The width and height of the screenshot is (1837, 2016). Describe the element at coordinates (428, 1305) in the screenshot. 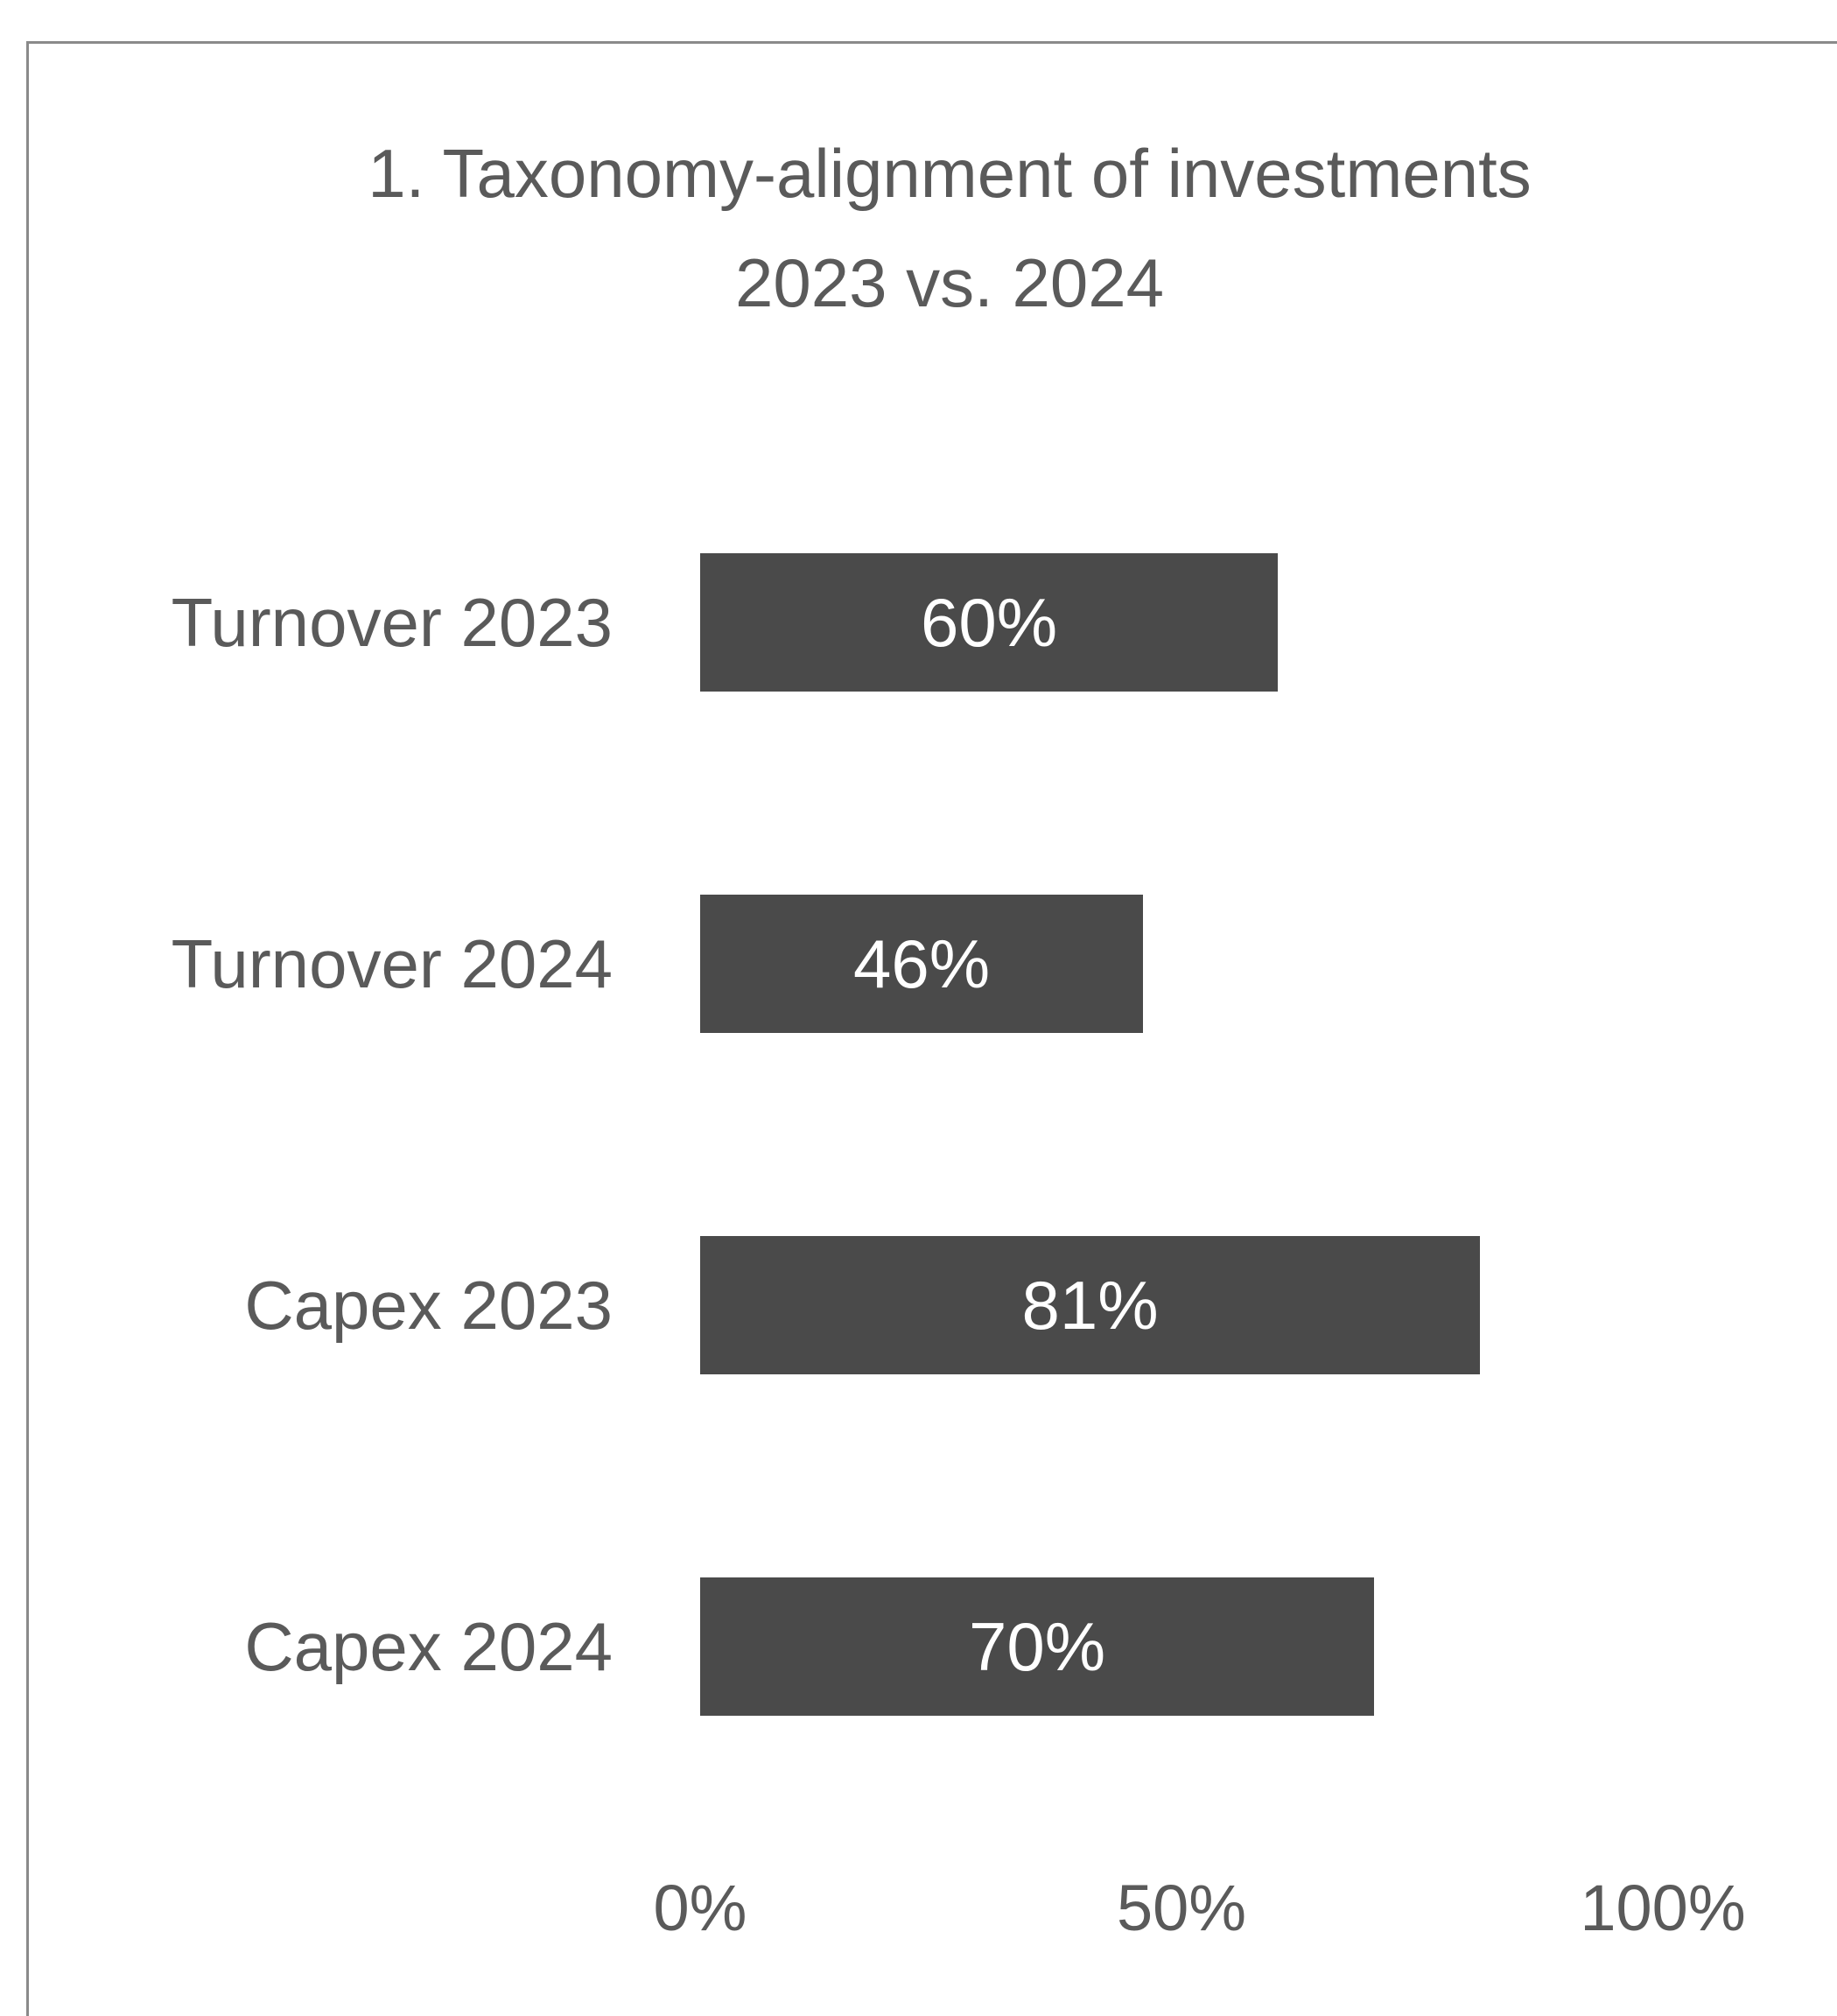

I see `category-label-capex-2023: Capex 2023` at that location.